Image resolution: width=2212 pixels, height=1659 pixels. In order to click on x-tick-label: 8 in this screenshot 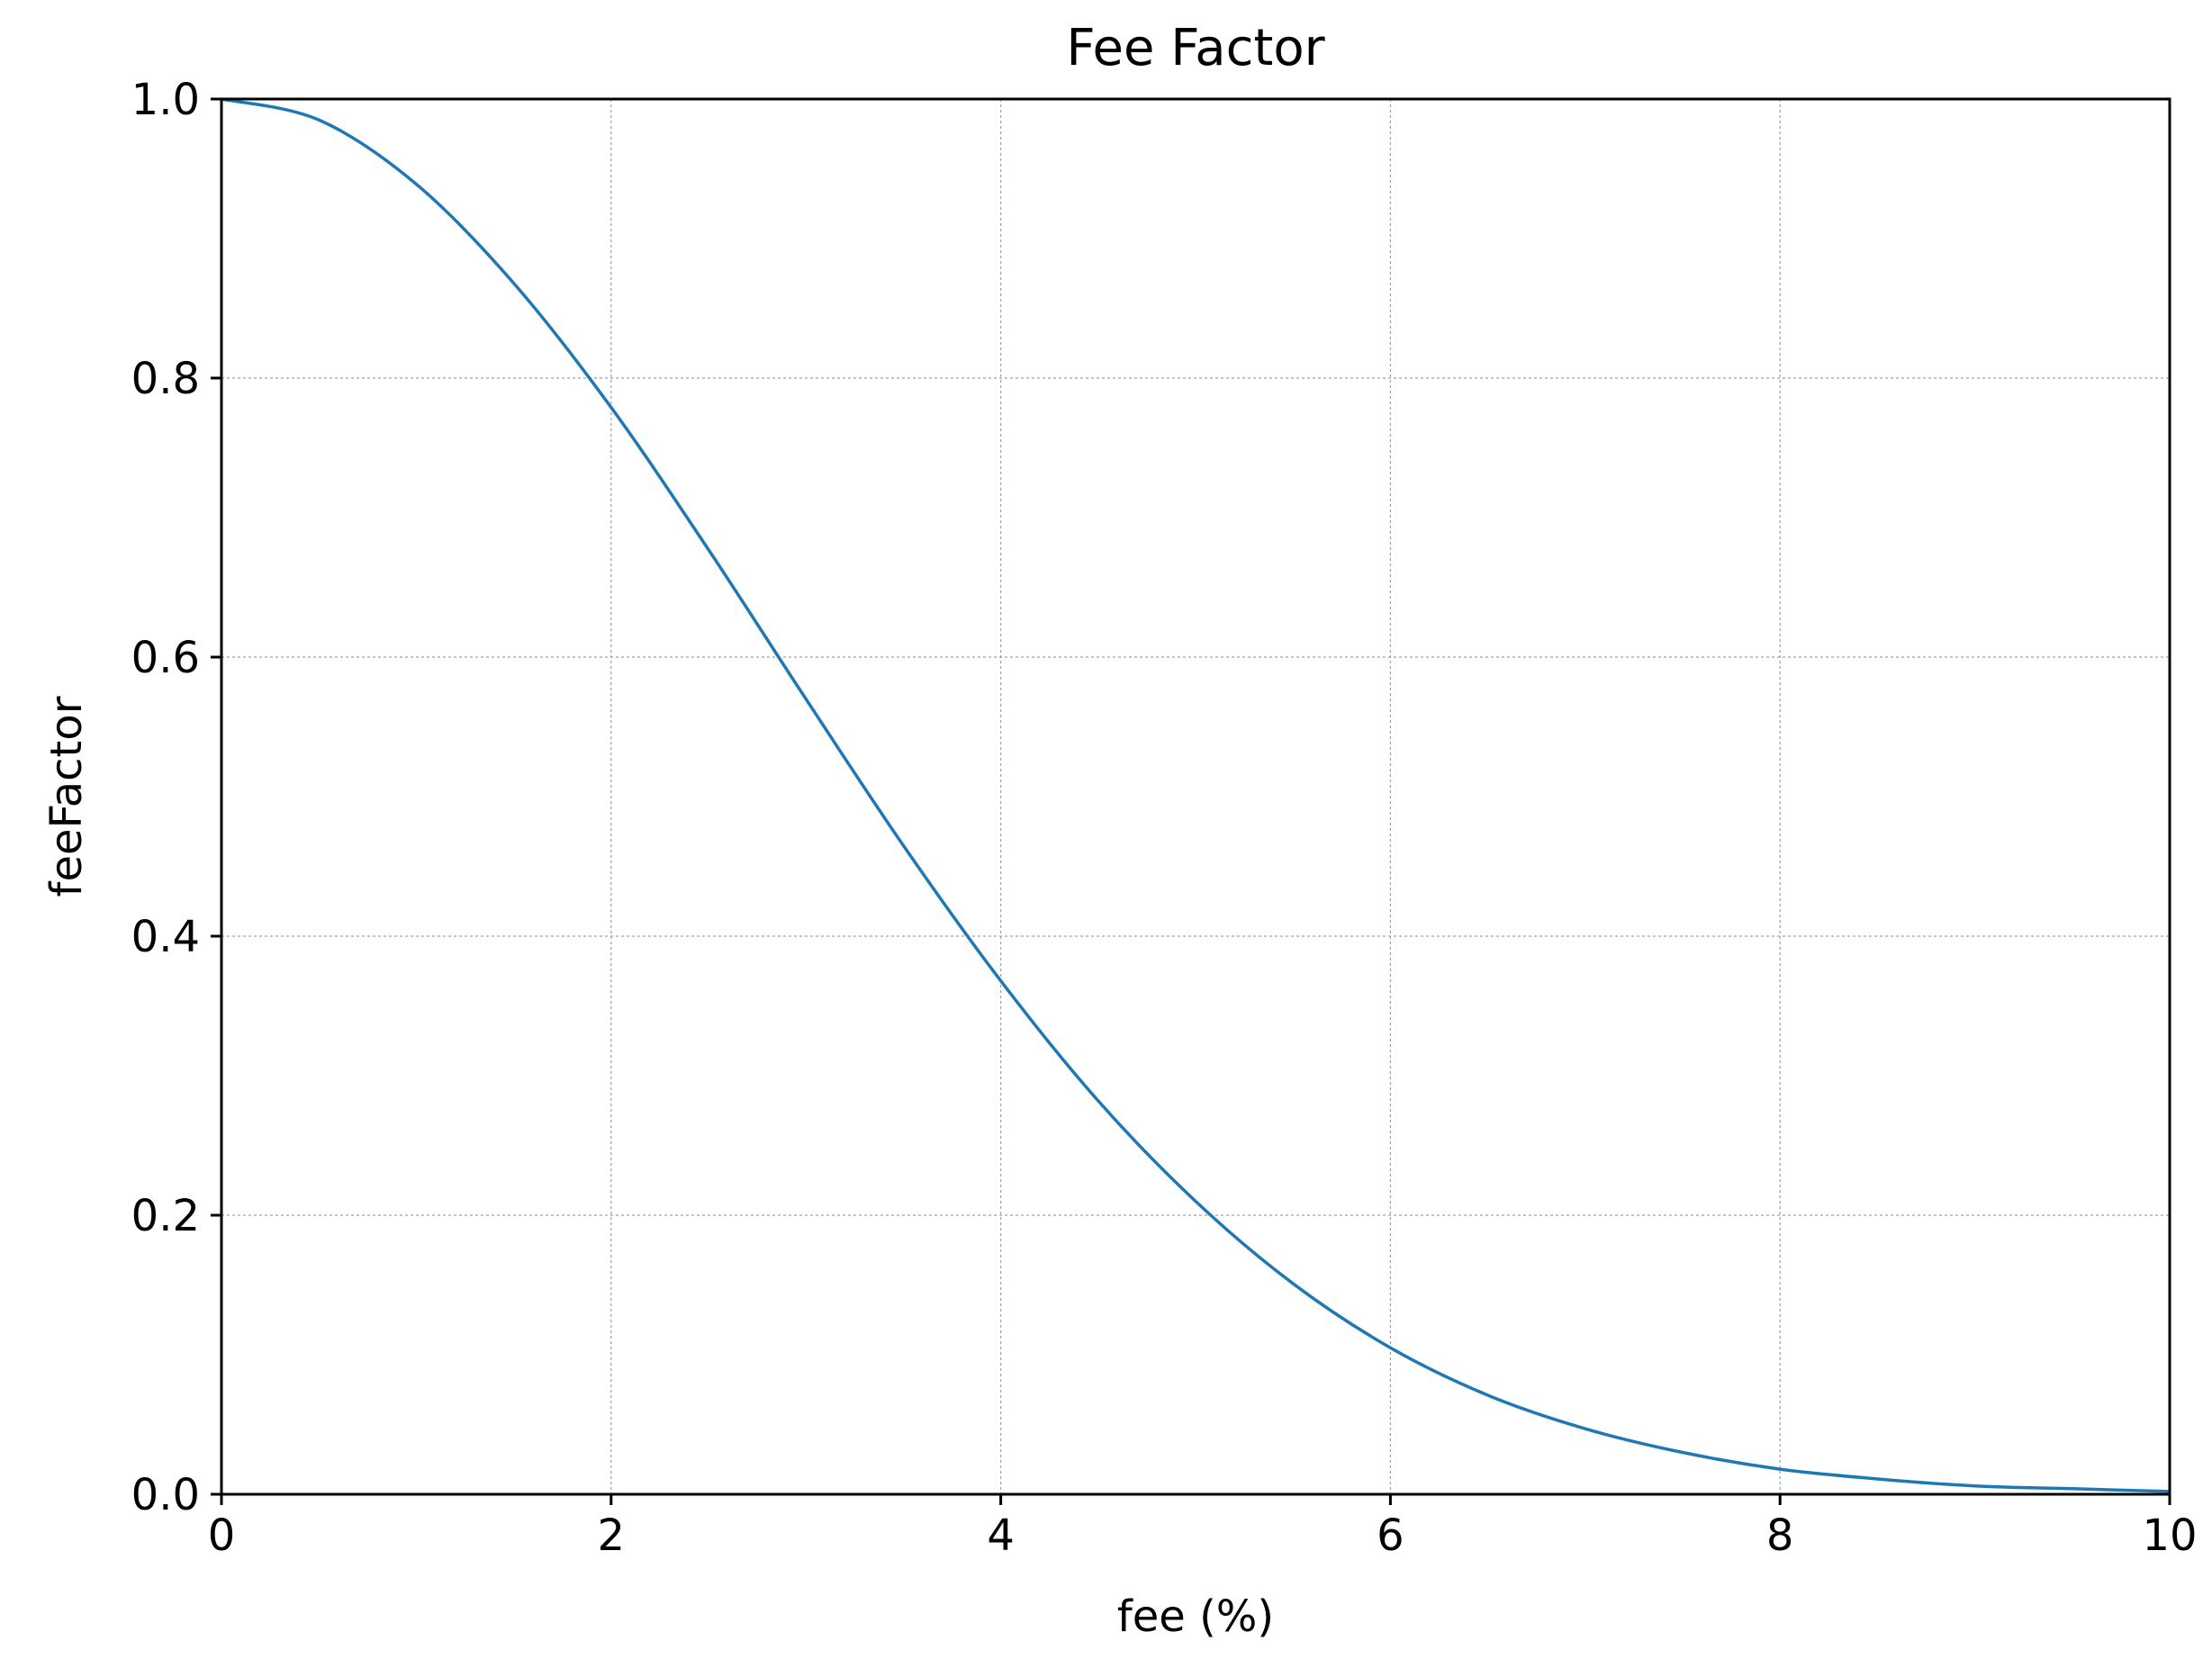, I will do `click(1780, 1535)`.